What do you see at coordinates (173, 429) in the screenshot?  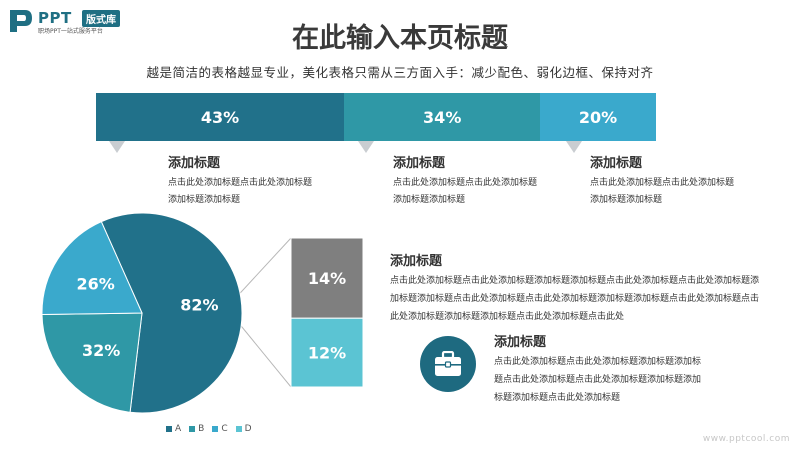 I see `legend-item-a: A` at bounding box center [173, 429].